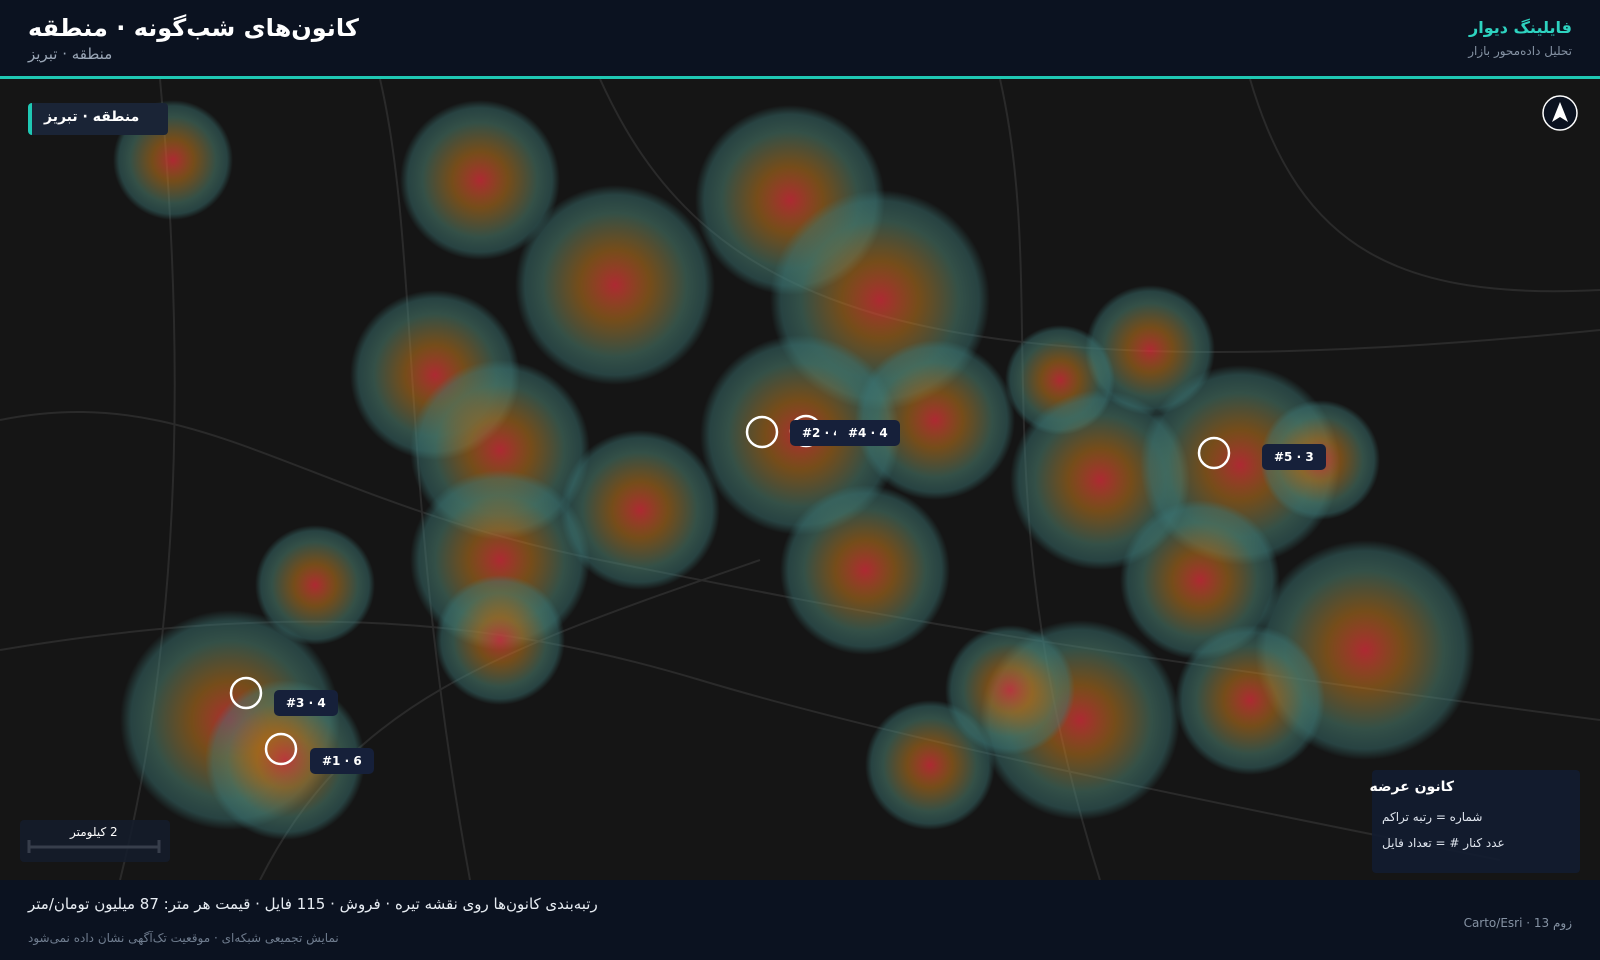  I want to click on title: کانون‌های شب‌گونه · منطقه, so click(193, 28).